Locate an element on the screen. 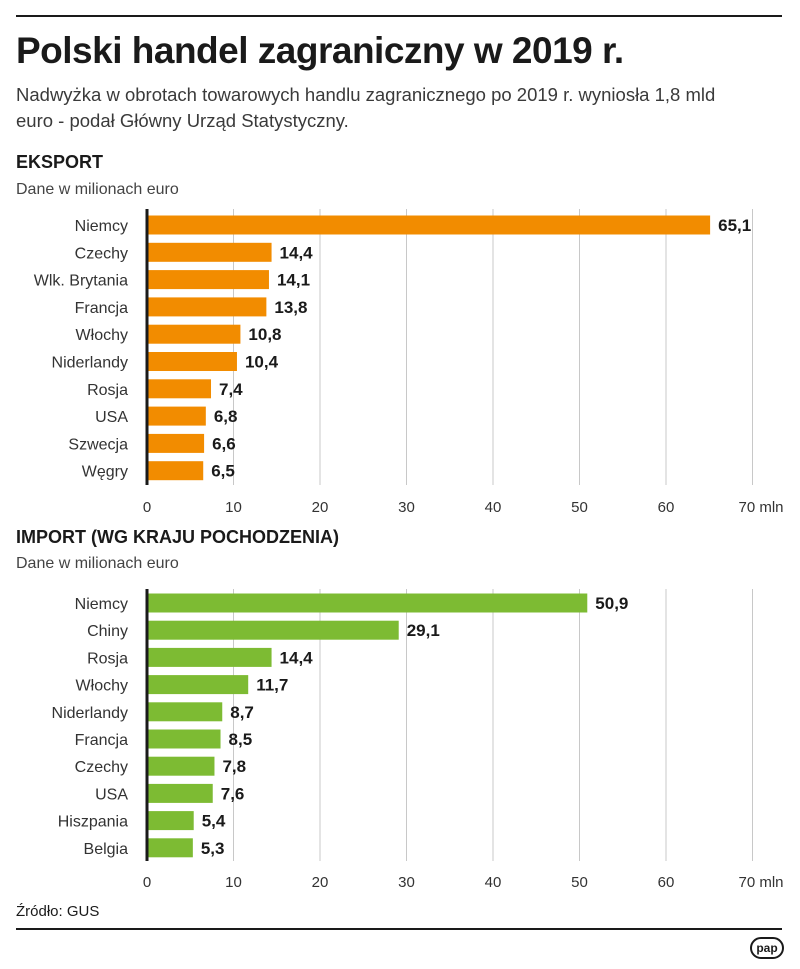 The image size is (800, 969). category-label: Szwecja is located at coordinates (98, 444).